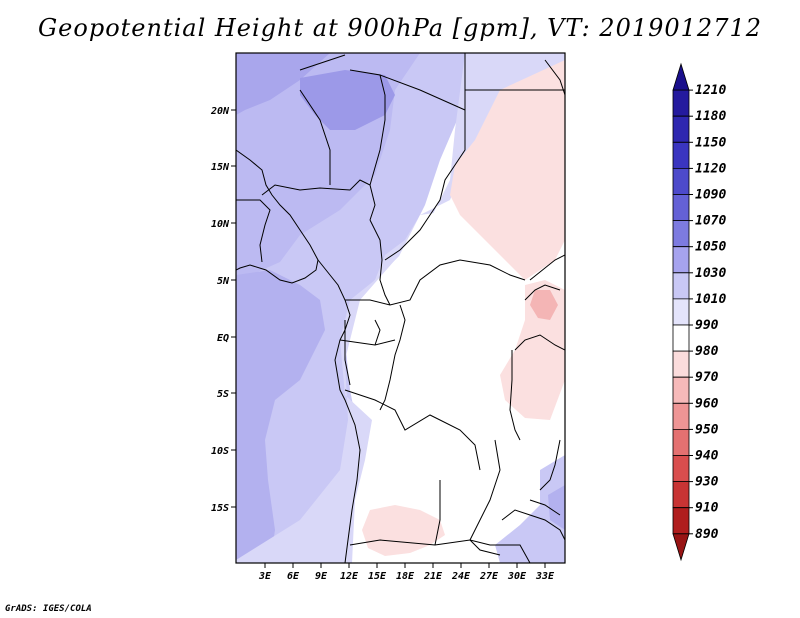  What do you see at coordinates (545, 576) in the screenshot?
I see `lon-label: 33E` at bounding box center [545, 576].